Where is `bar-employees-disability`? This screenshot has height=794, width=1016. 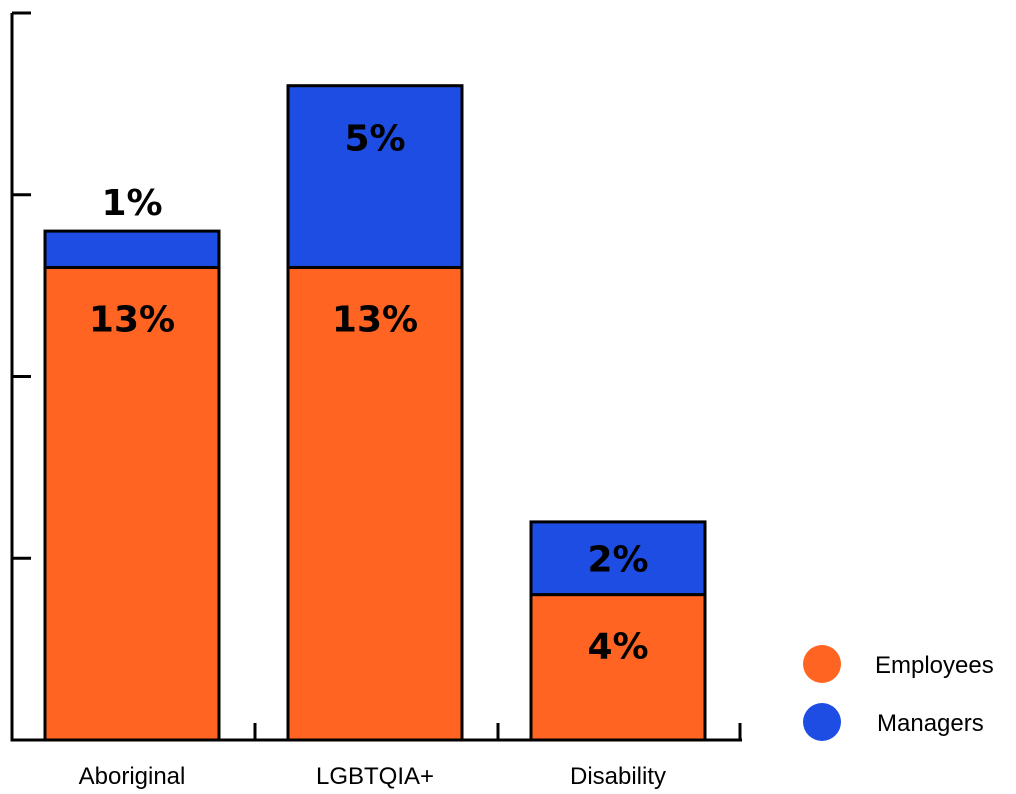 bar-employees-disability is located at coordinates (618, 667).